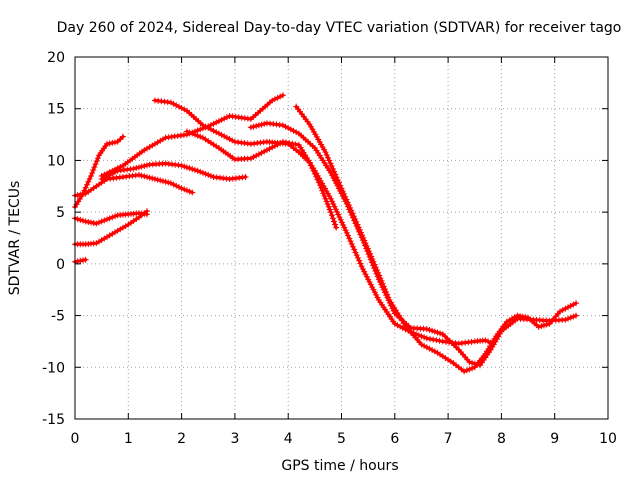  What do you see at coordinates (448, 439) in the screenshot?
I see `x-tick-label: 7` at bounding box center [448, 439].